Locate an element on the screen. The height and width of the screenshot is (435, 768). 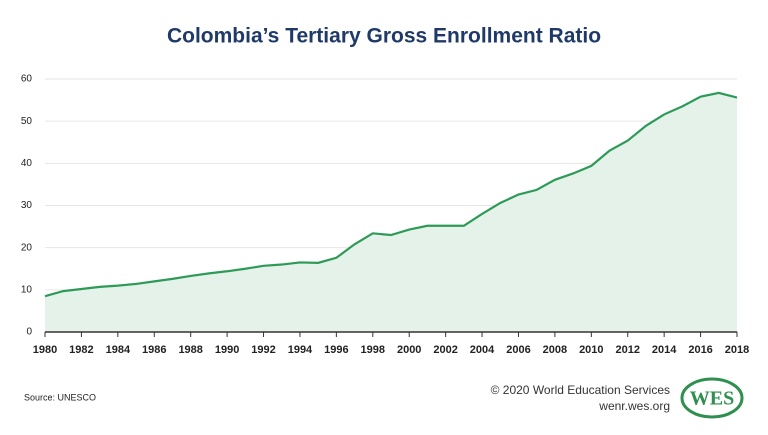
x-tick-label: 2006 is located at coordinates (518, 350).